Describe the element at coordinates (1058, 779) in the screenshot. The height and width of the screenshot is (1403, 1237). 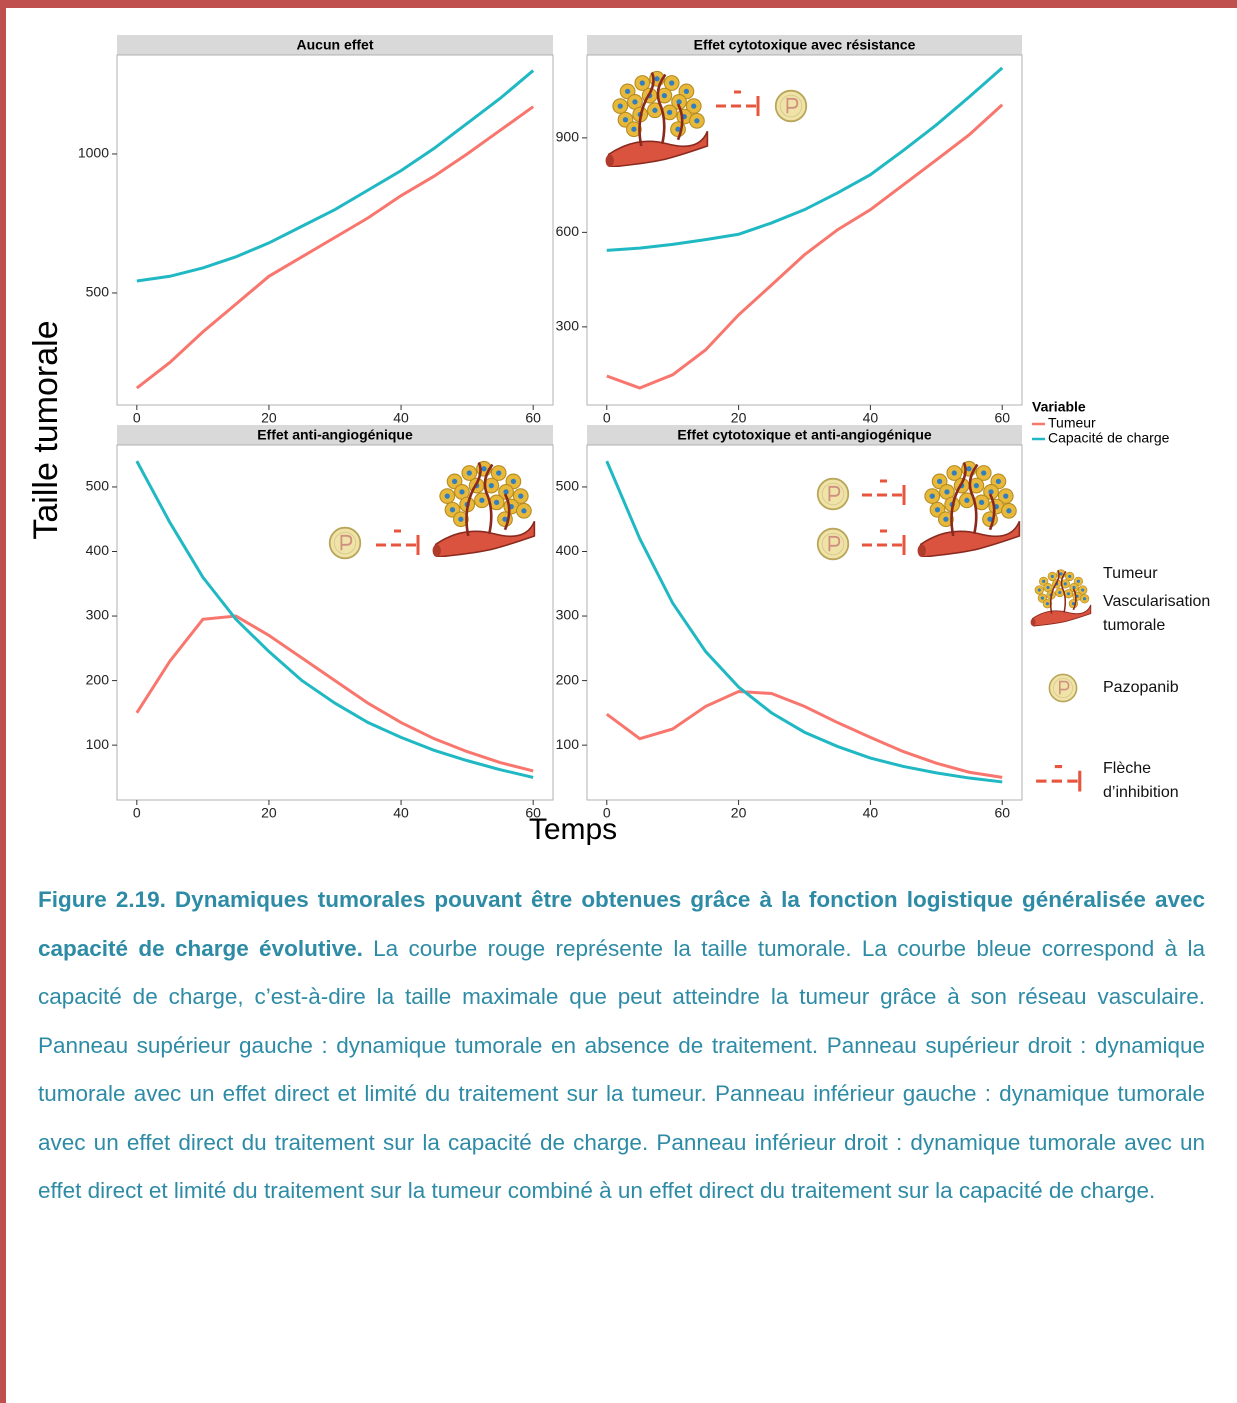
I see `inhibition-icon` at that location.